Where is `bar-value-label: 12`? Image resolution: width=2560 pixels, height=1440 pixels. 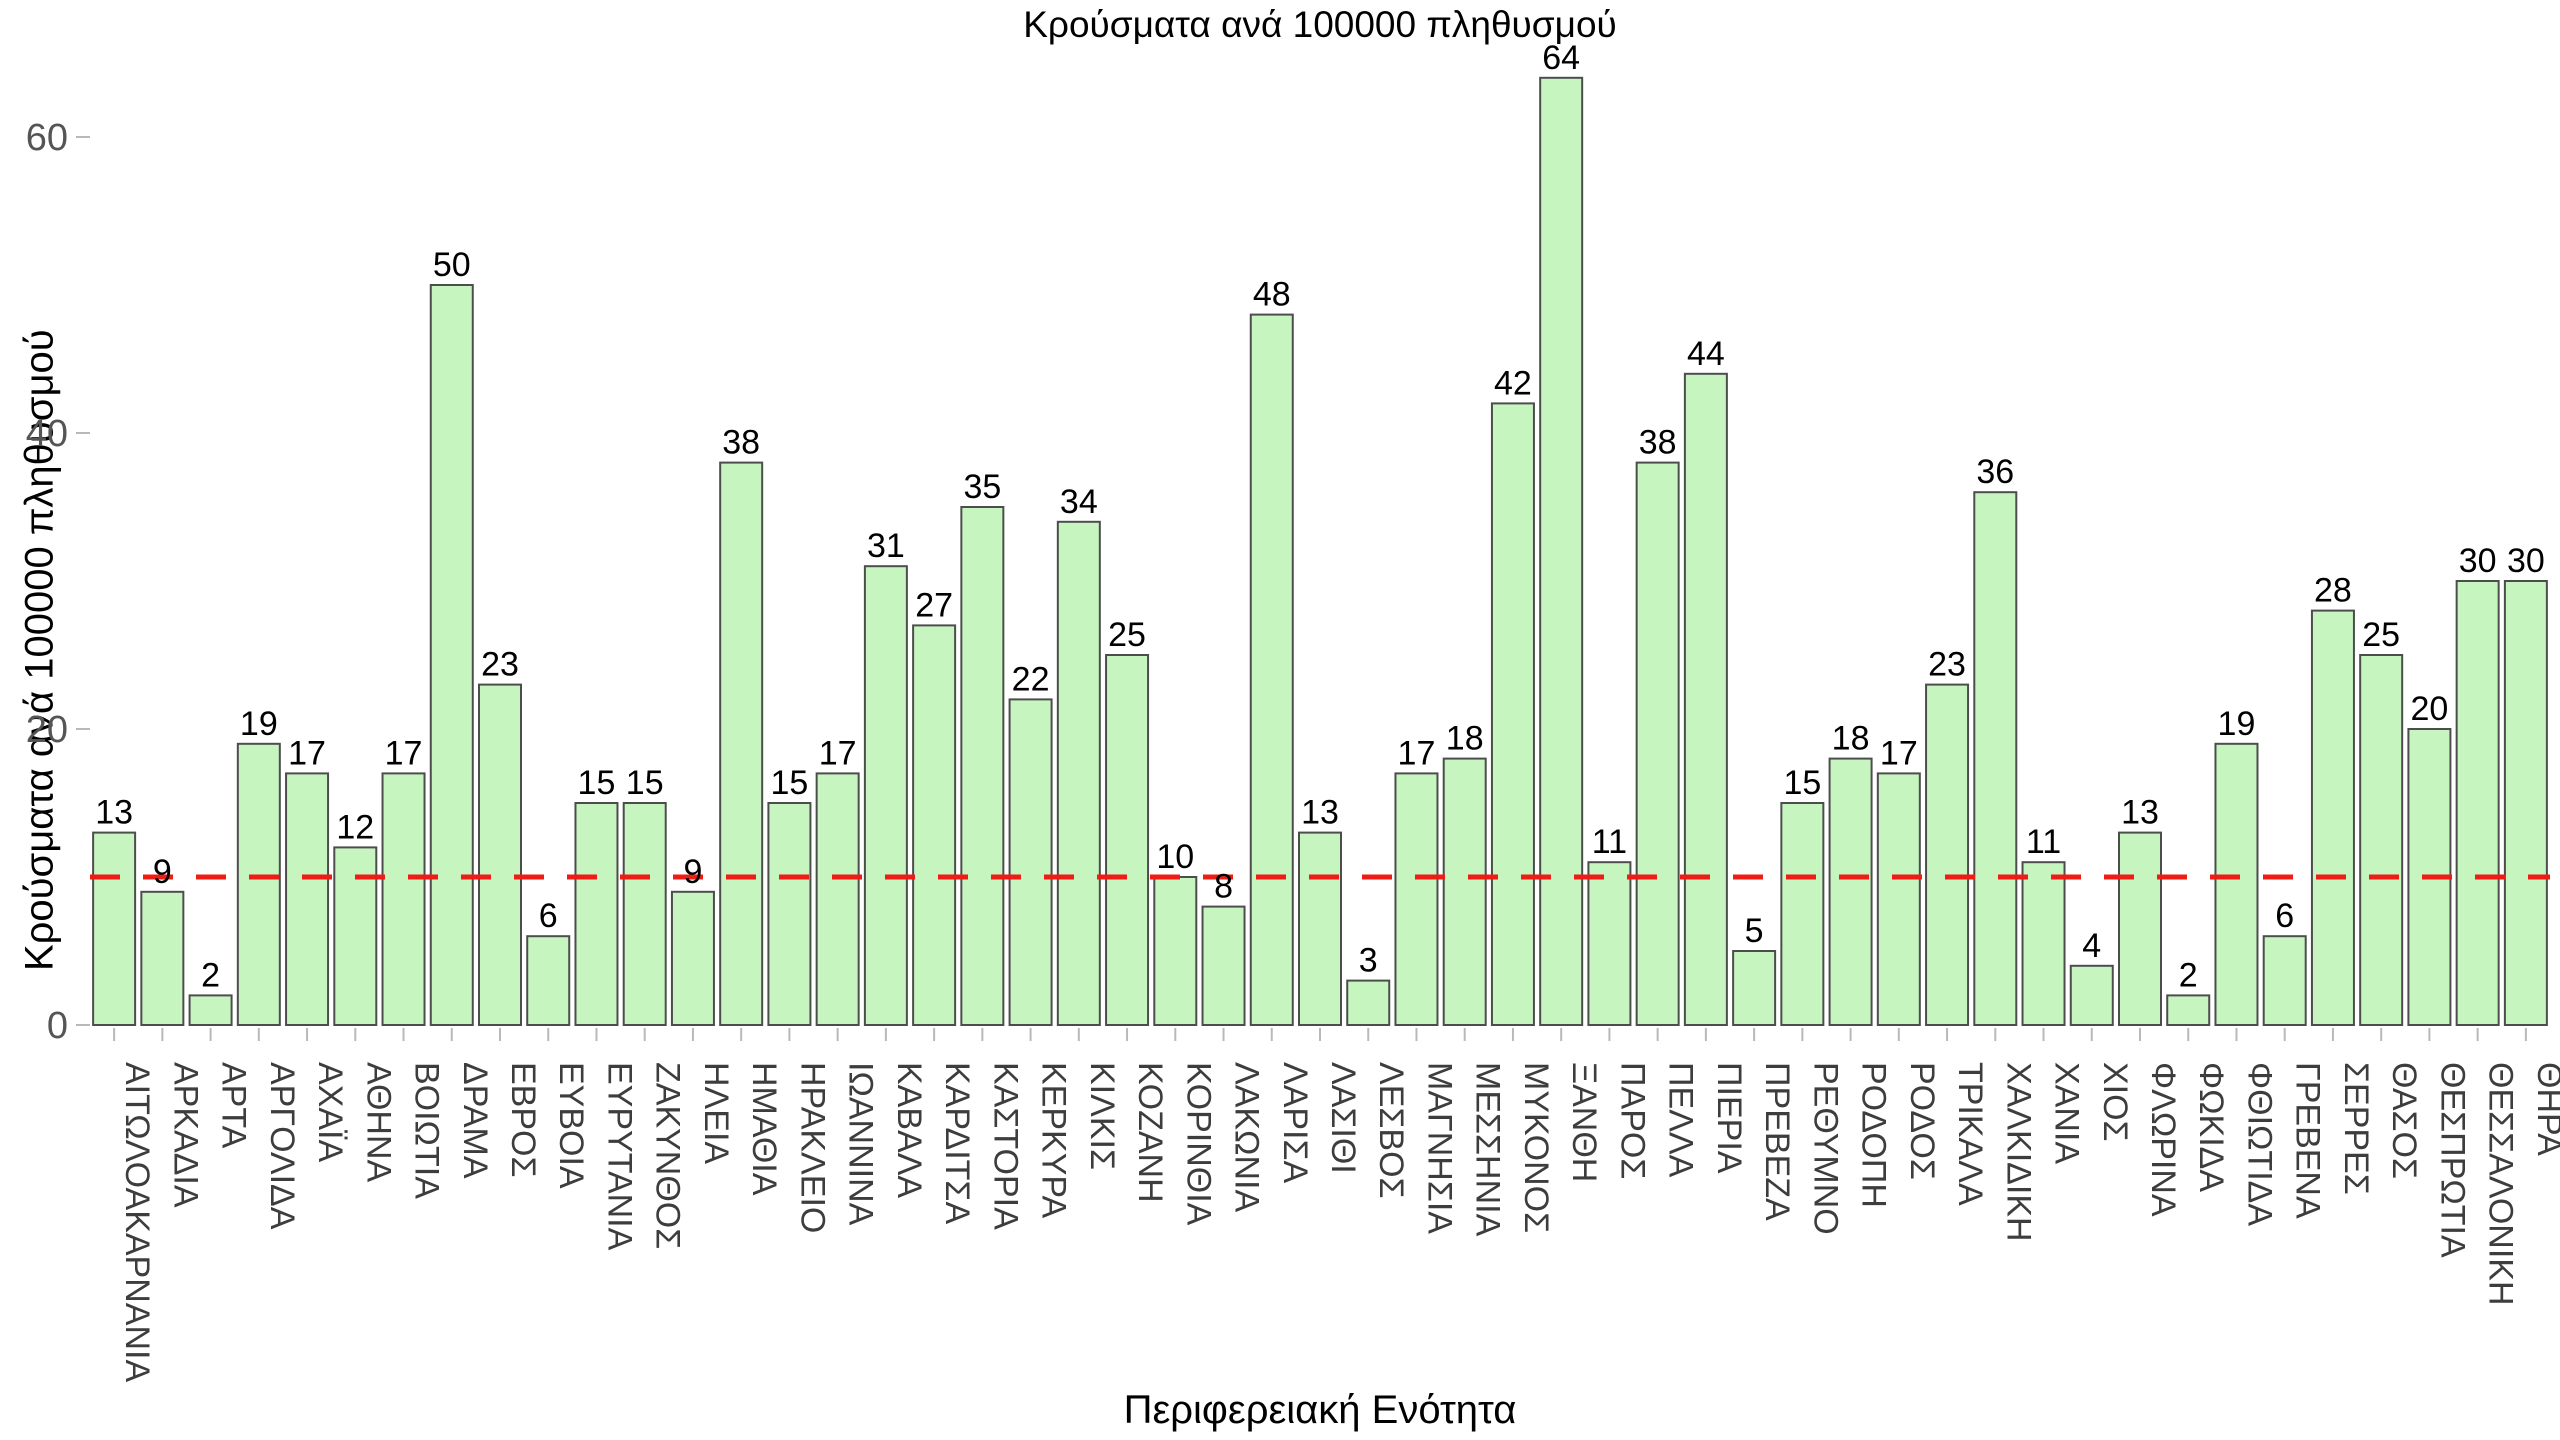
bar-value-label: 12 is located at coordinates (355, 827).